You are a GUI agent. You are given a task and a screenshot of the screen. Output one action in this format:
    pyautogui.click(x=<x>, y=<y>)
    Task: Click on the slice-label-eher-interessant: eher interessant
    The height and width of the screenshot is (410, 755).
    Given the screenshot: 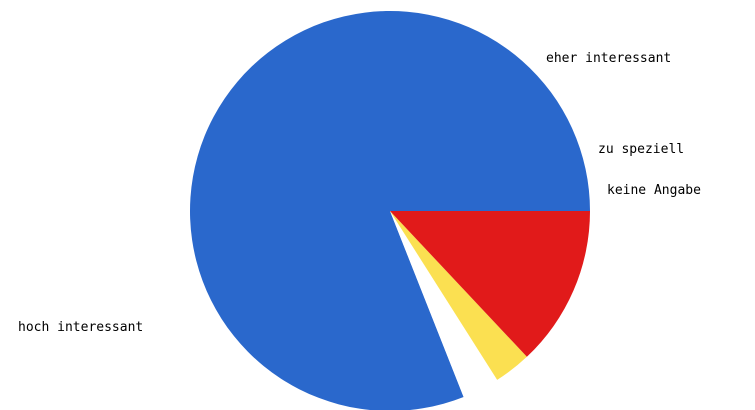 What is the action you would take?
    pyautogui.click(x=608, y=58)
    